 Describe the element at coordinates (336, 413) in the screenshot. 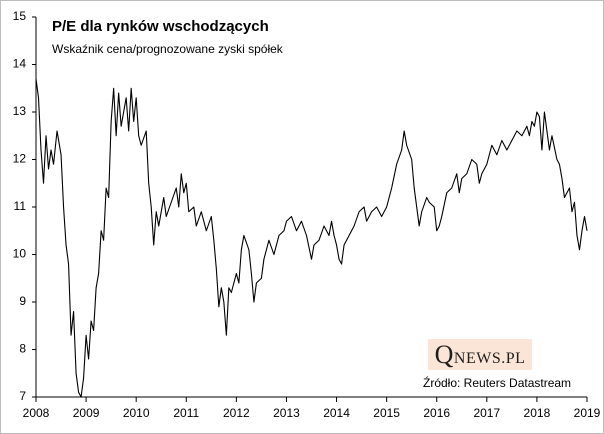

I see `x-tick-label: 2014` at that location.